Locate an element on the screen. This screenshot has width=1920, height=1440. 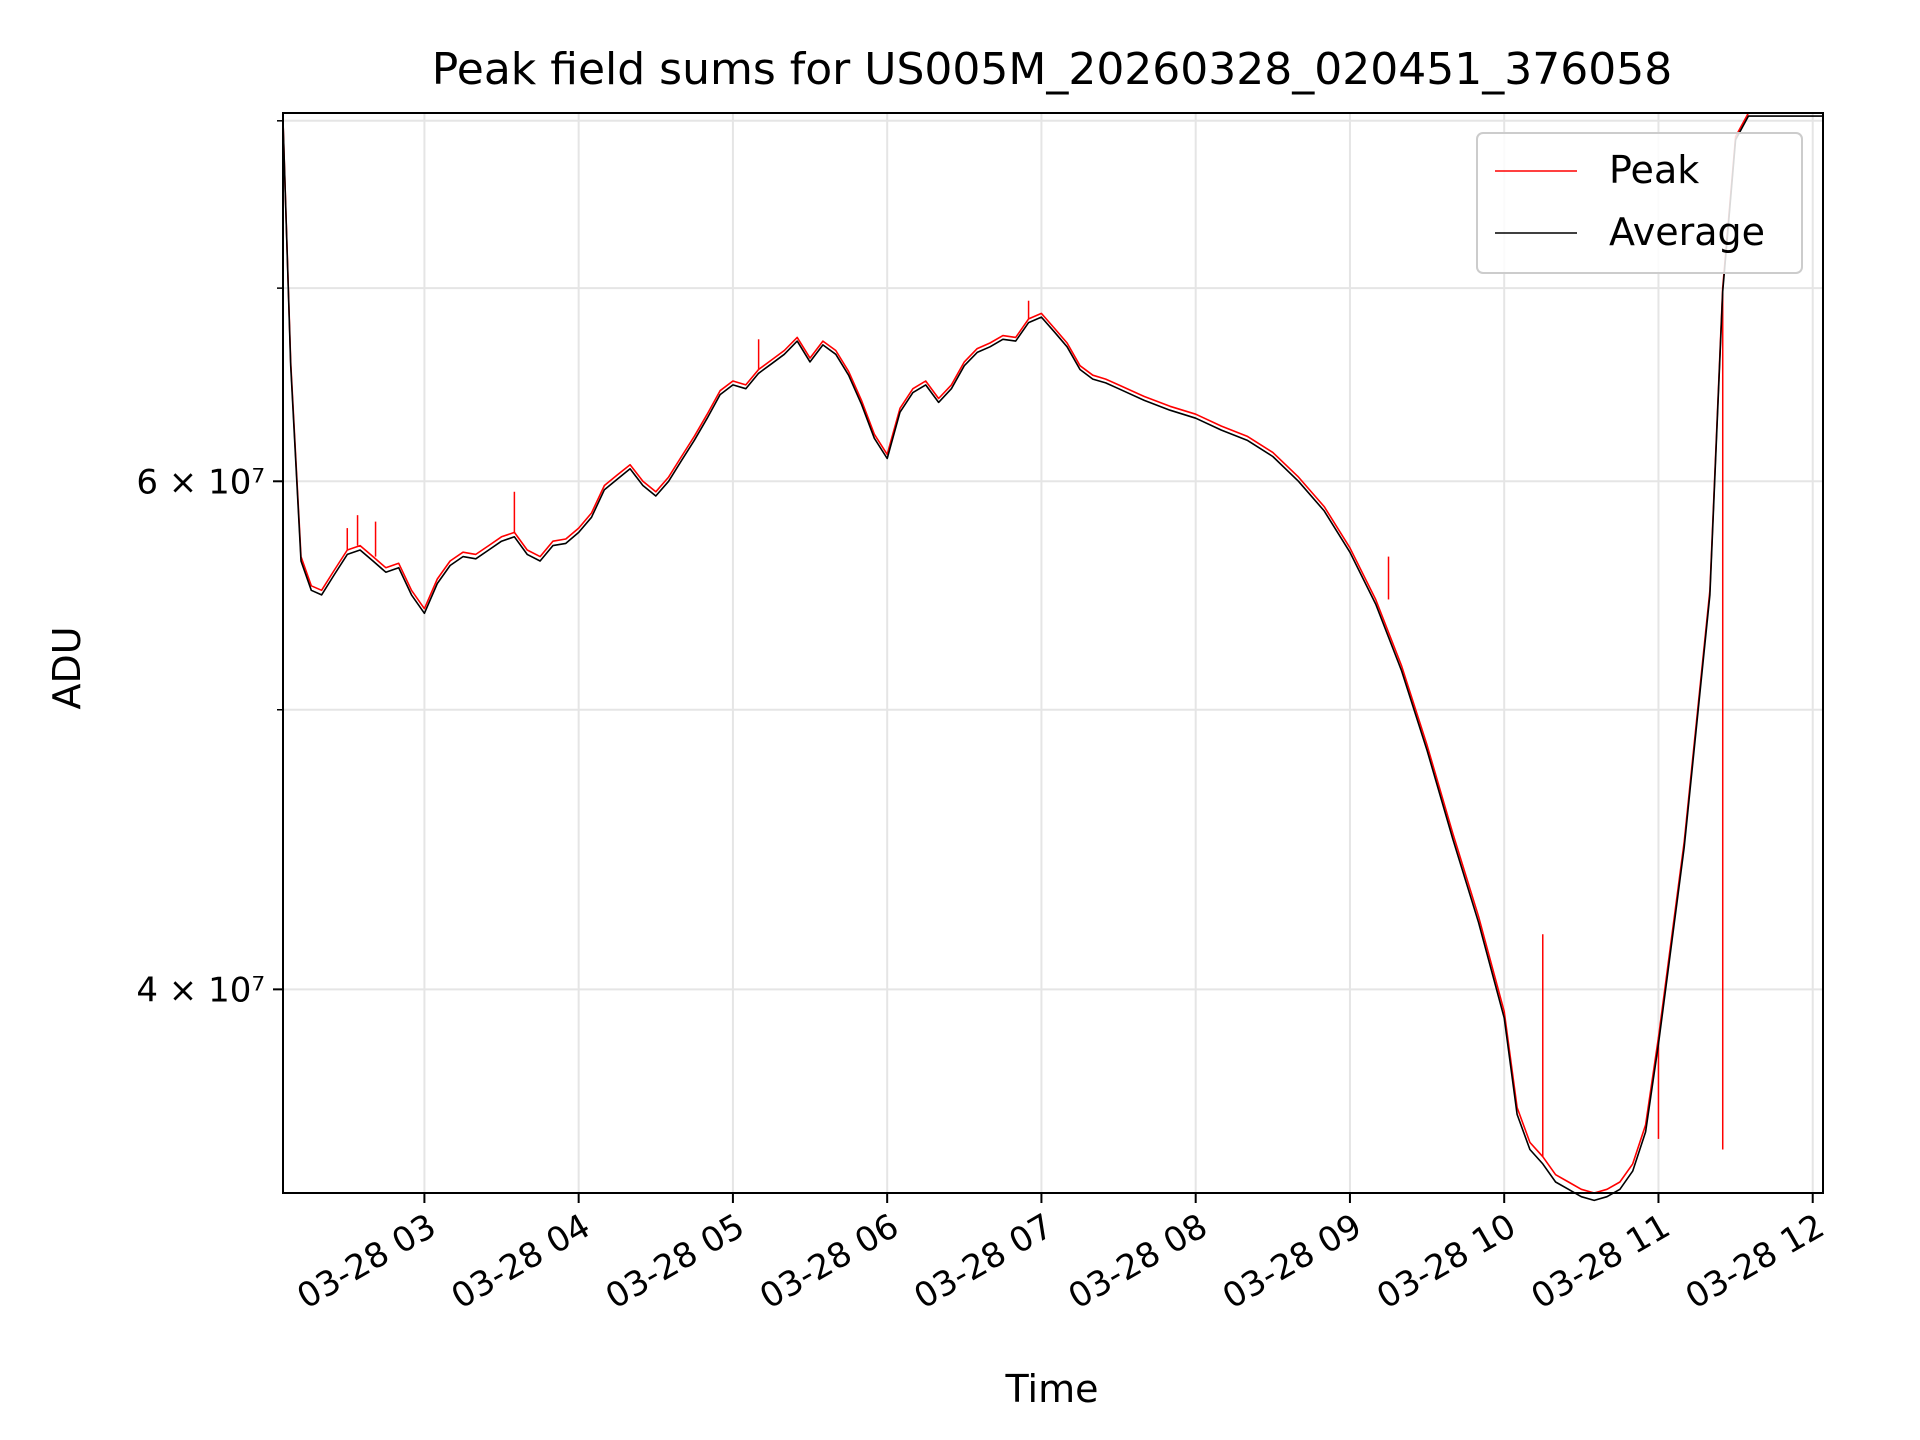
y-axis-ticks: 4 × 10⁷ 6 × 10⁷ is located at coordinates (209, 565).